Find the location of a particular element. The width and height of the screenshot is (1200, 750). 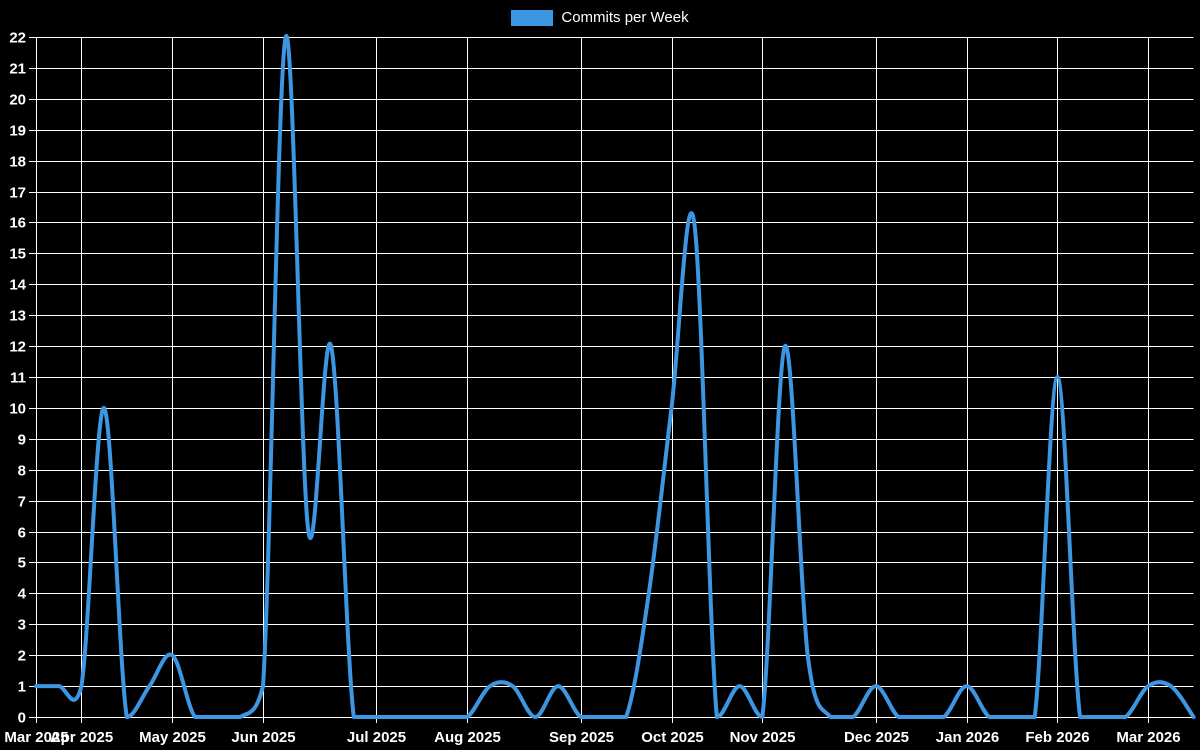

y-tick-label: 1 is located at coordinates (22, 687).